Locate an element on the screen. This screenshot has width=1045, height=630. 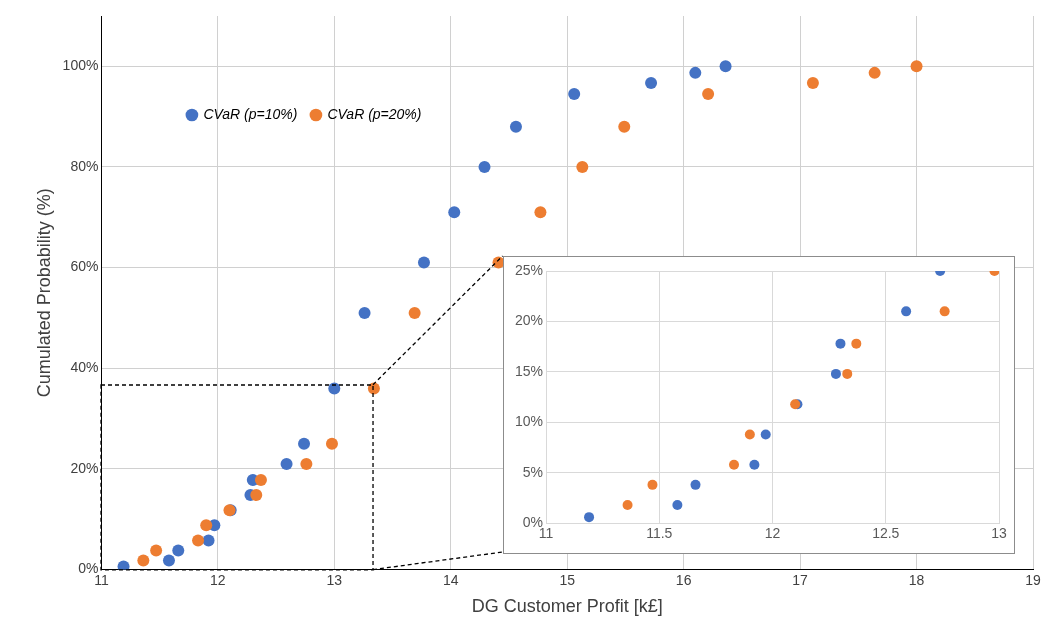
x-tick-label: 11.5 is located at coordinates (659, 533).